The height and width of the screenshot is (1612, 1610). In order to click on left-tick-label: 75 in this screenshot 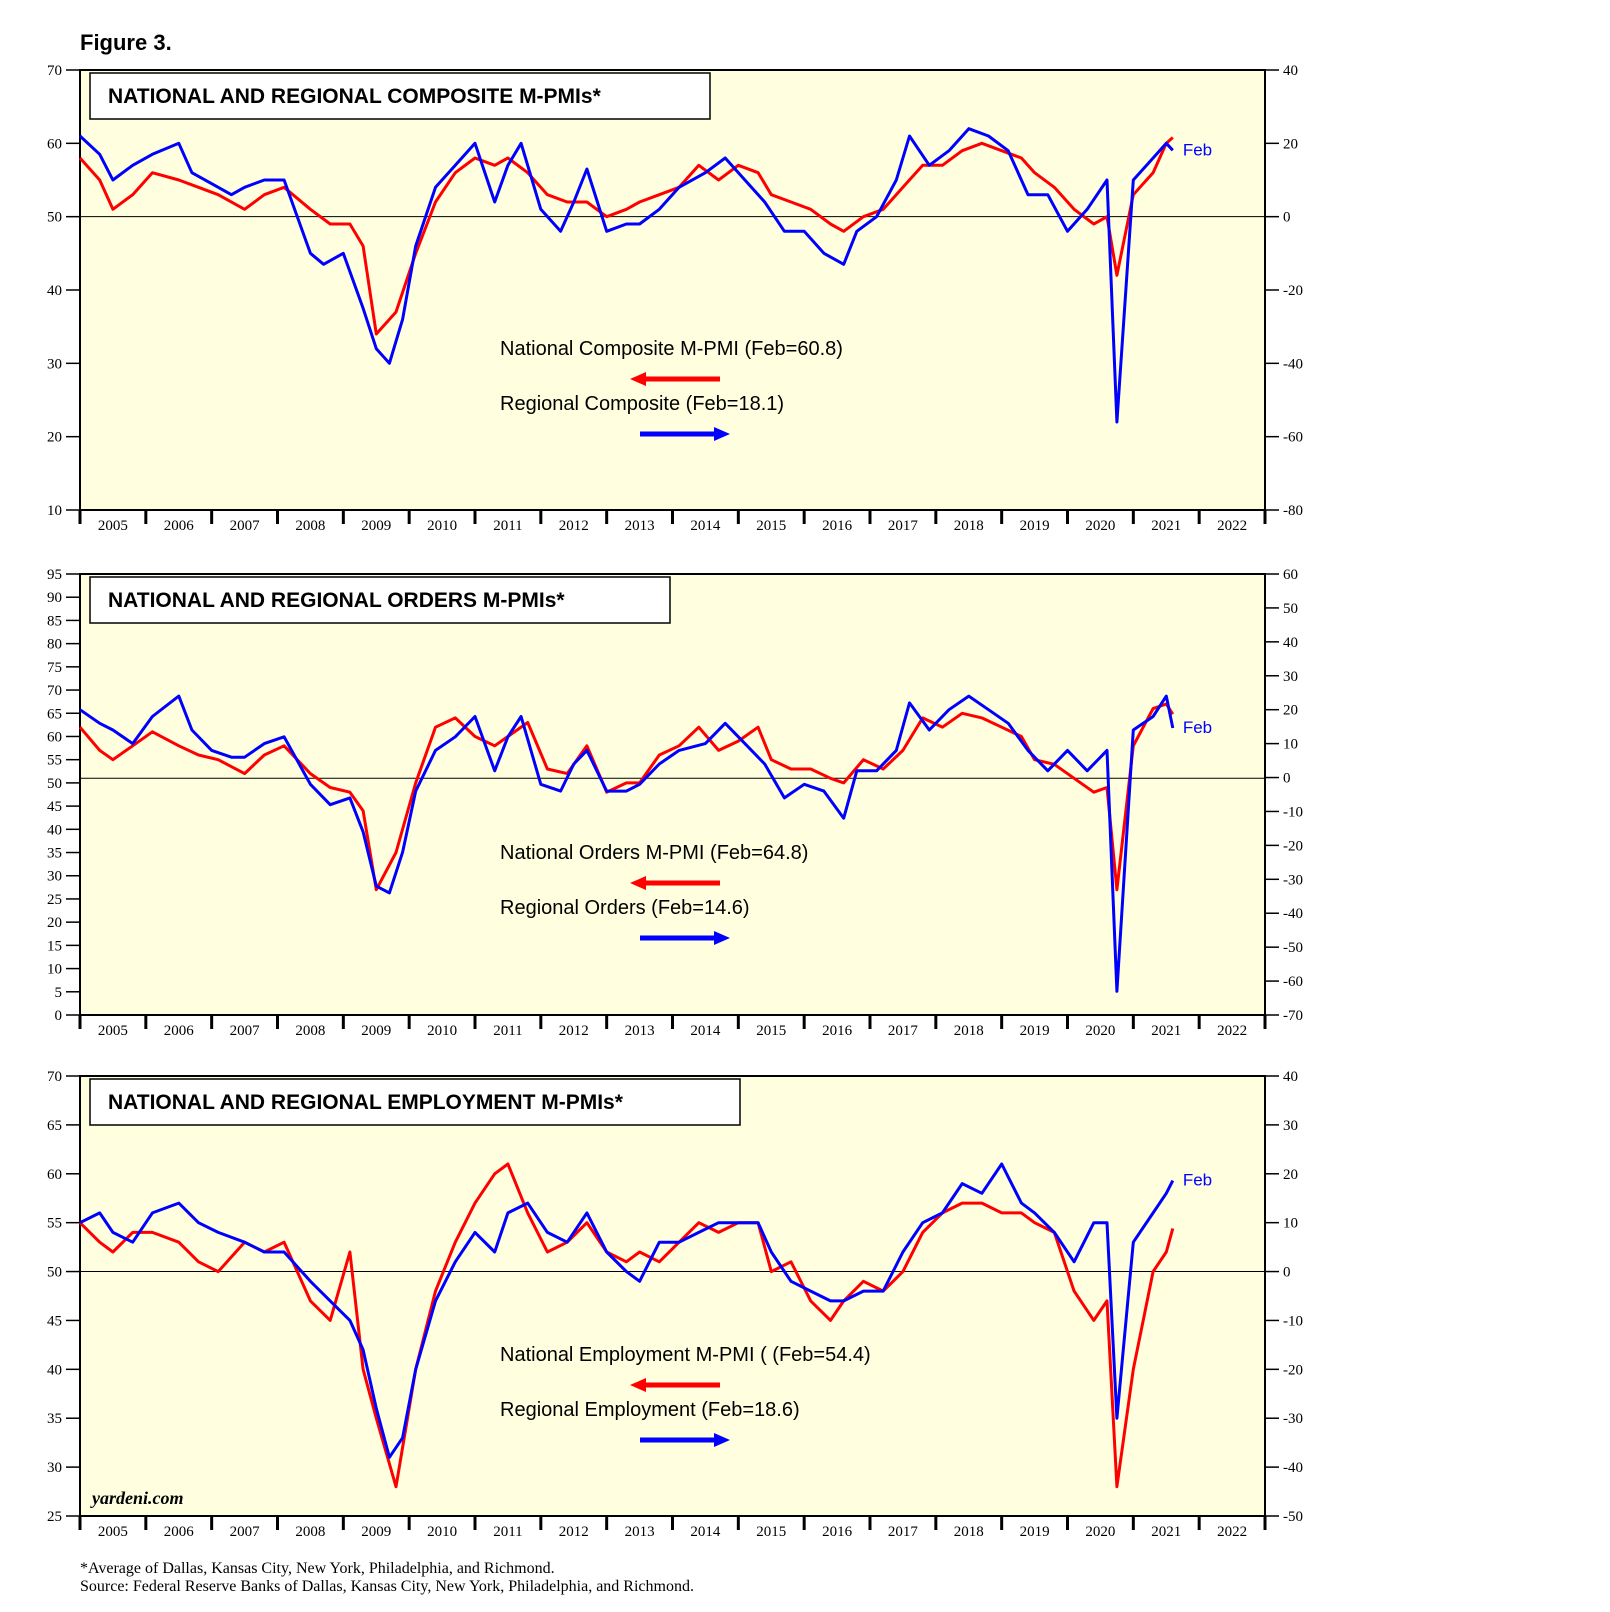, I will do `click(54, 668)`.